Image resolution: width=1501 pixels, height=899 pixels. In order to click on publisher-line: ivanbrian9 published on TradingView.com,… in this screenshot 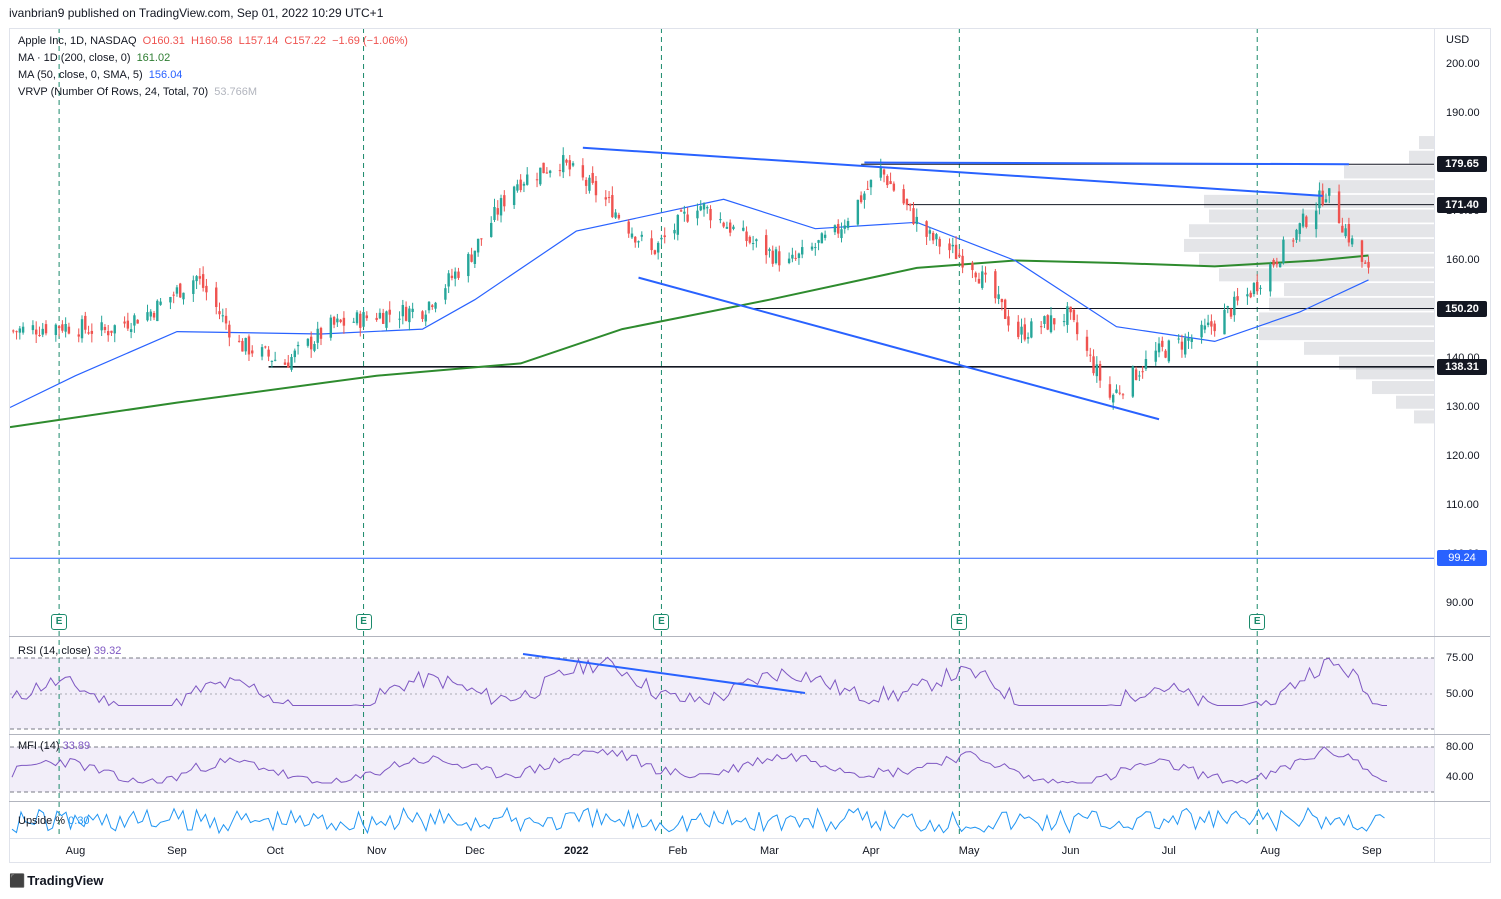, I will do `click(196, 13)`.